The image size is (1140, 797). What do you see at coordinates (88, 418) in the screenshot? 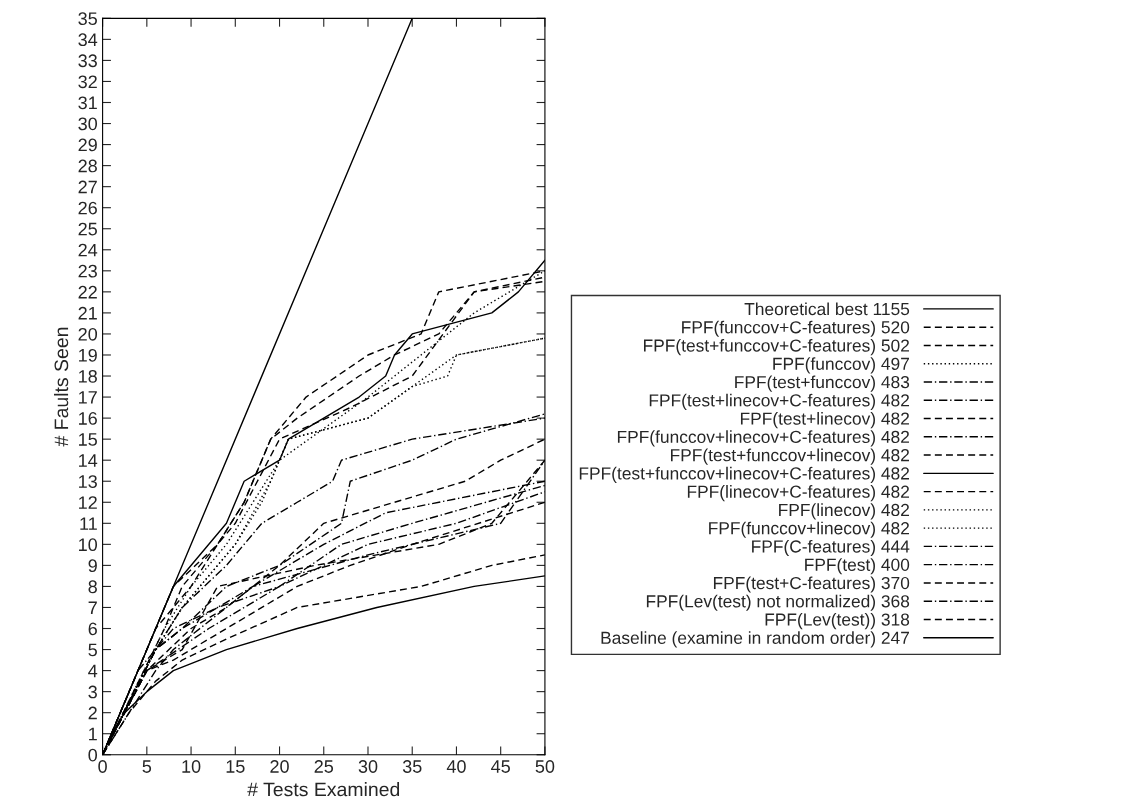
I see `y-tick-label: 16` at bounding box center [88, 418].